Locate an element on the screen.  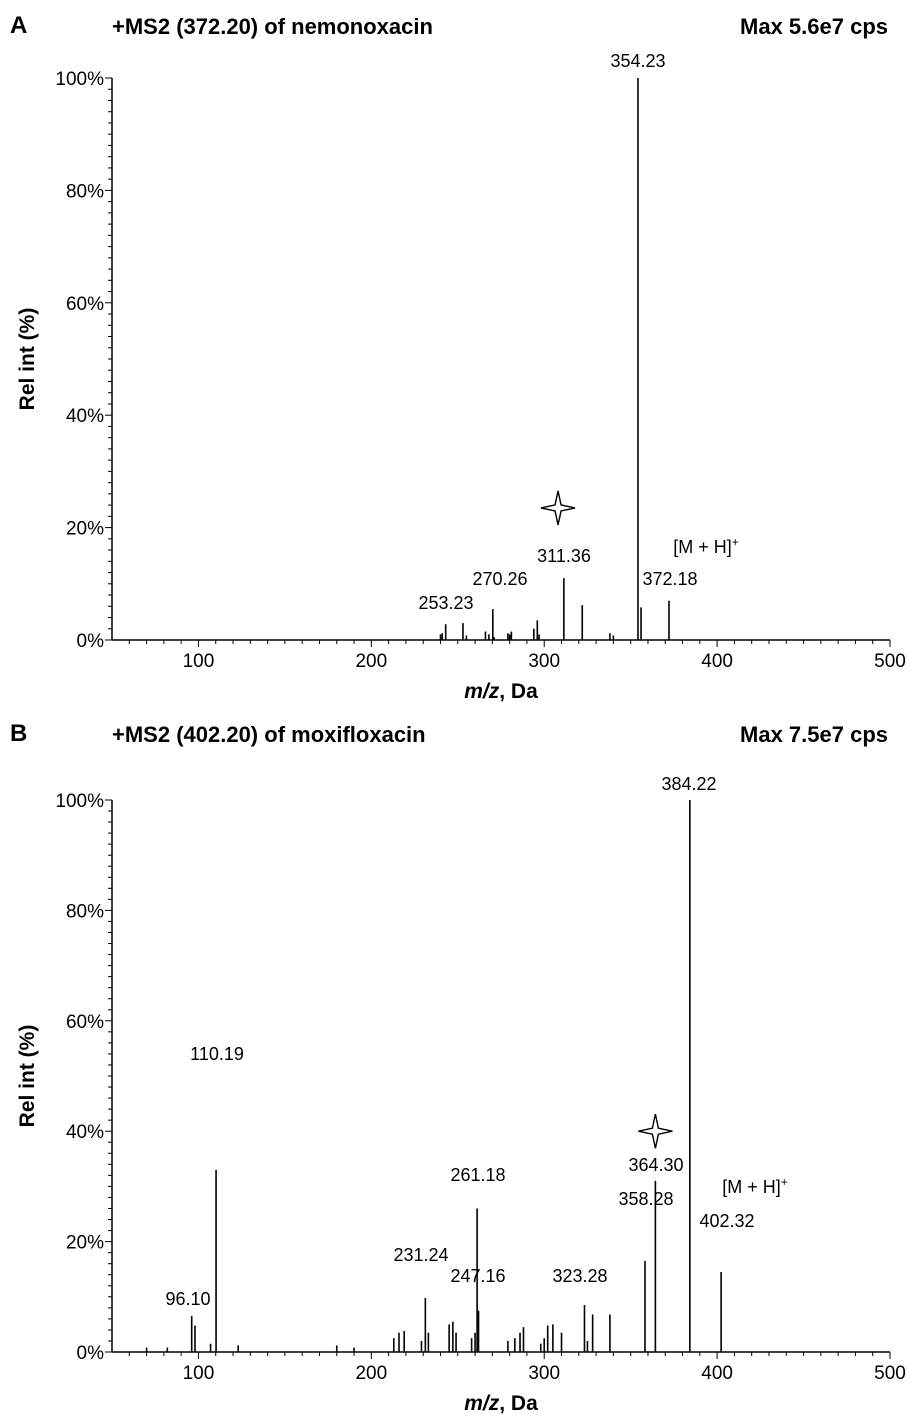
panel-label: B is located at coordinates (19, 733).